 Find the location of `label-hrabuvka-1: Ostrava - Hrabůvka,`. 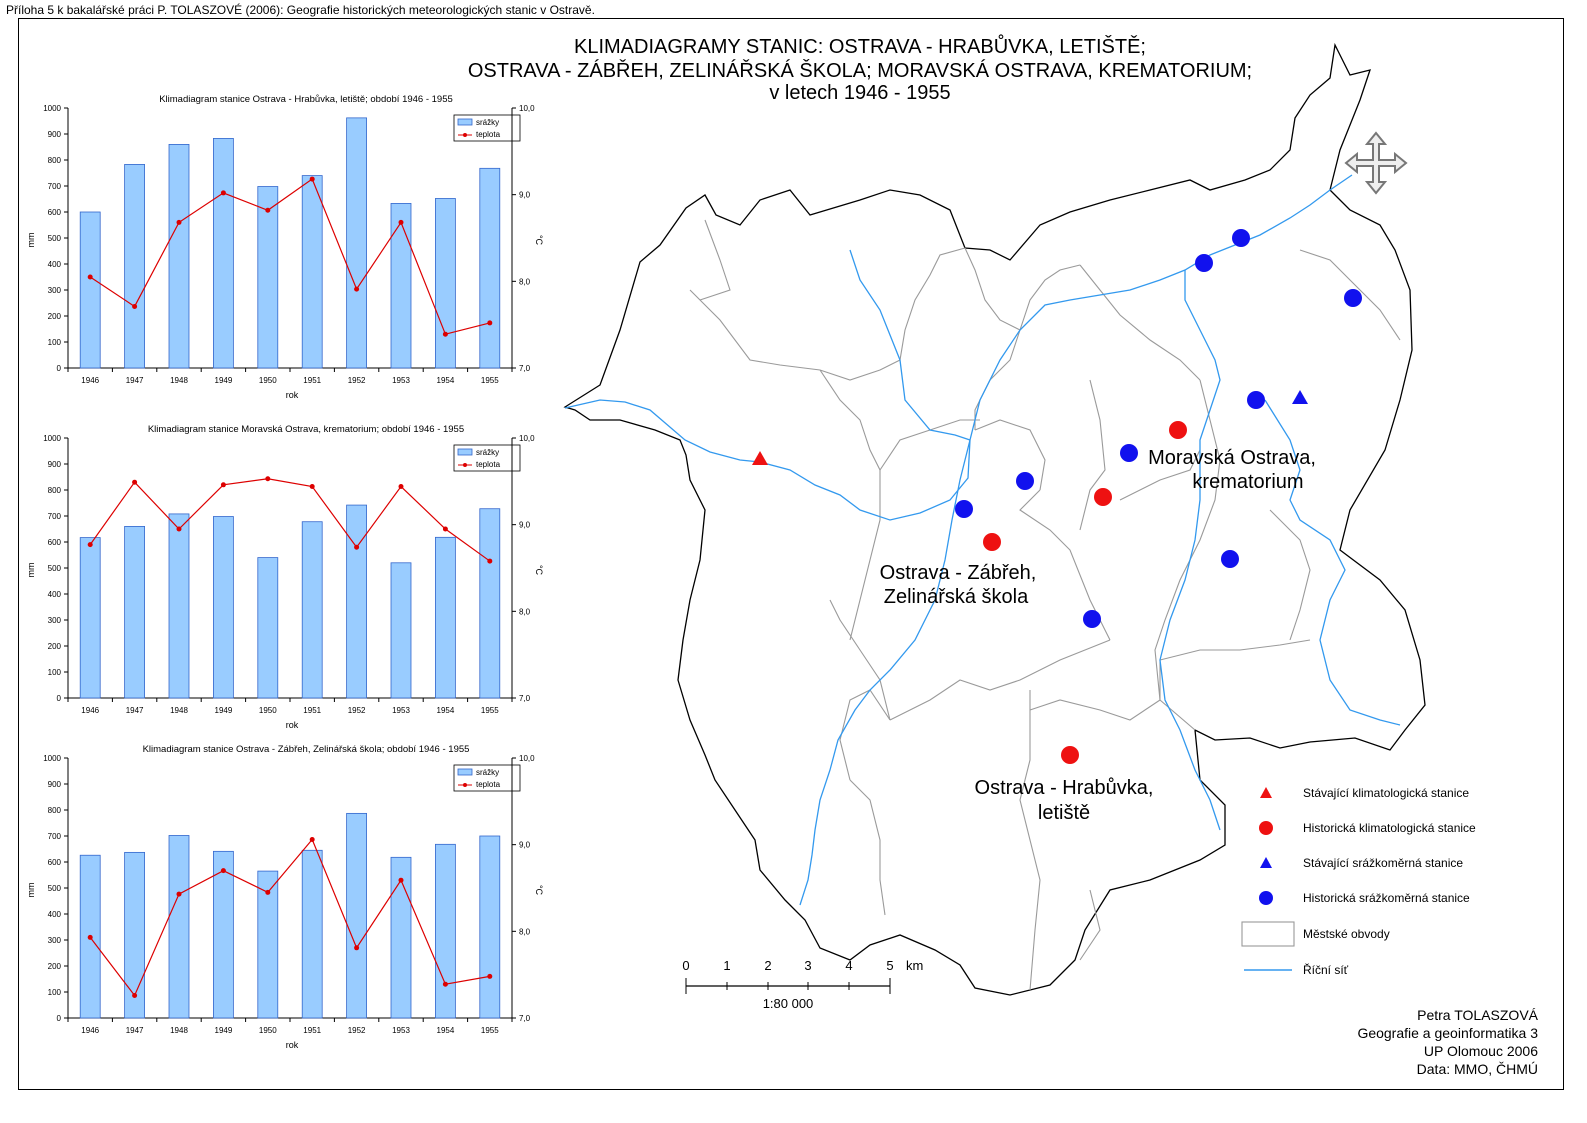

label-hrabuvka-1: Ostrava - Hrabůvka, is located at coordinates (1064, 788).